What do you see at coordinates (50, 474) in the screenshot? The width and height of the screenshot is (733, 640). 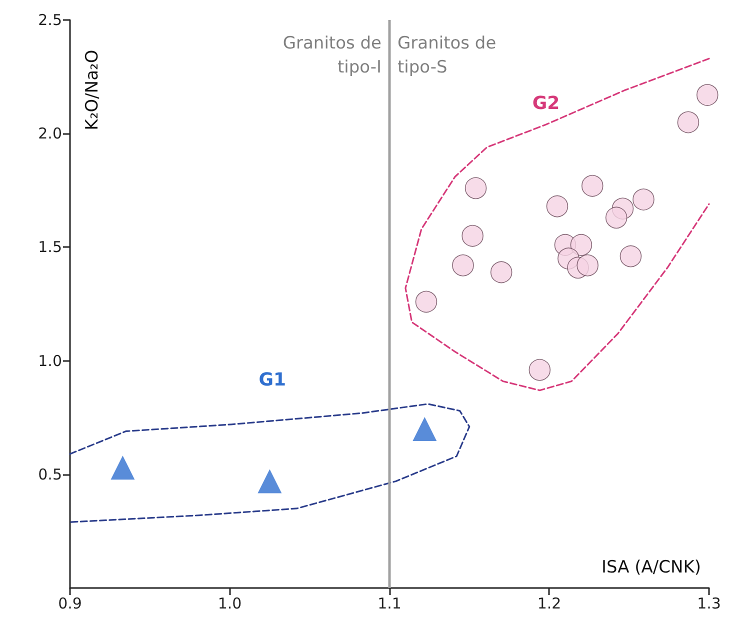 I see `y-tick-label: 0.5` at bounding box center [50, 474].